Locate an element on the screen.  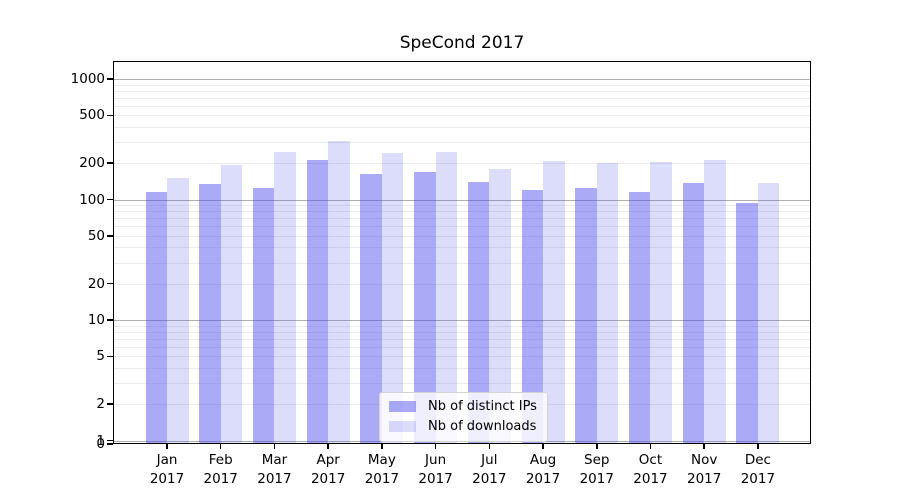
y-tick-label-500: 500 is located at coordinates (92, 115).